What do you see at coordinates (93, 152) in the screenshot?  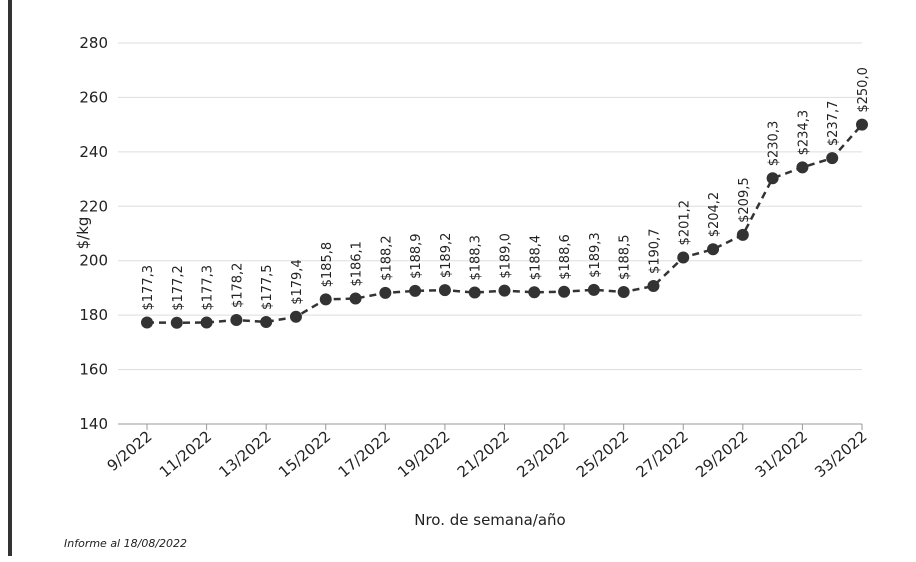 I see `y-tick-label: 240` at bounding box center [93, 152].